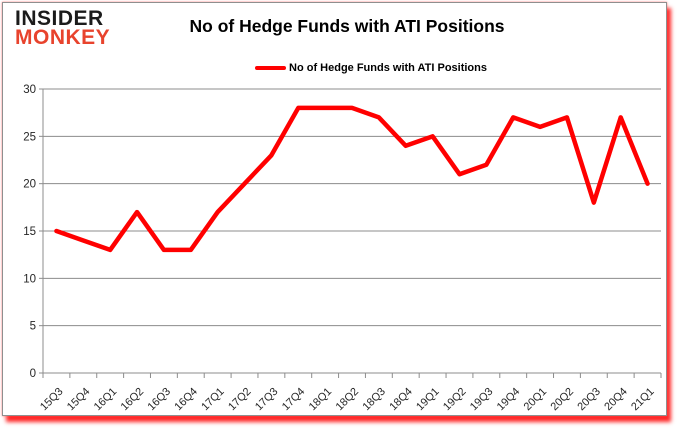 This screenshot has height=431, width=678. I want to click on y-tick-label: 10, so click(29, 279).